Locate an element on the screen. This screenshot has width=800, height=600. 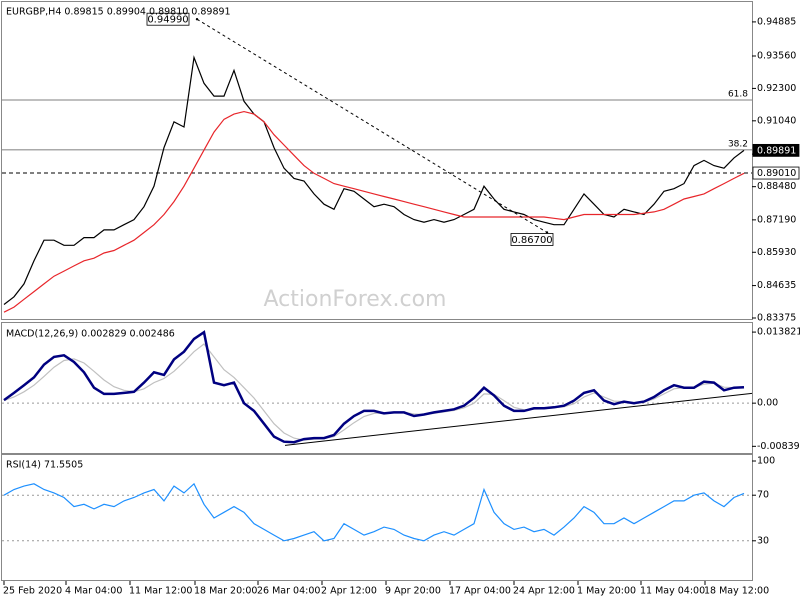
watermark: ActionForex.com is located at coordinates (355, 299).